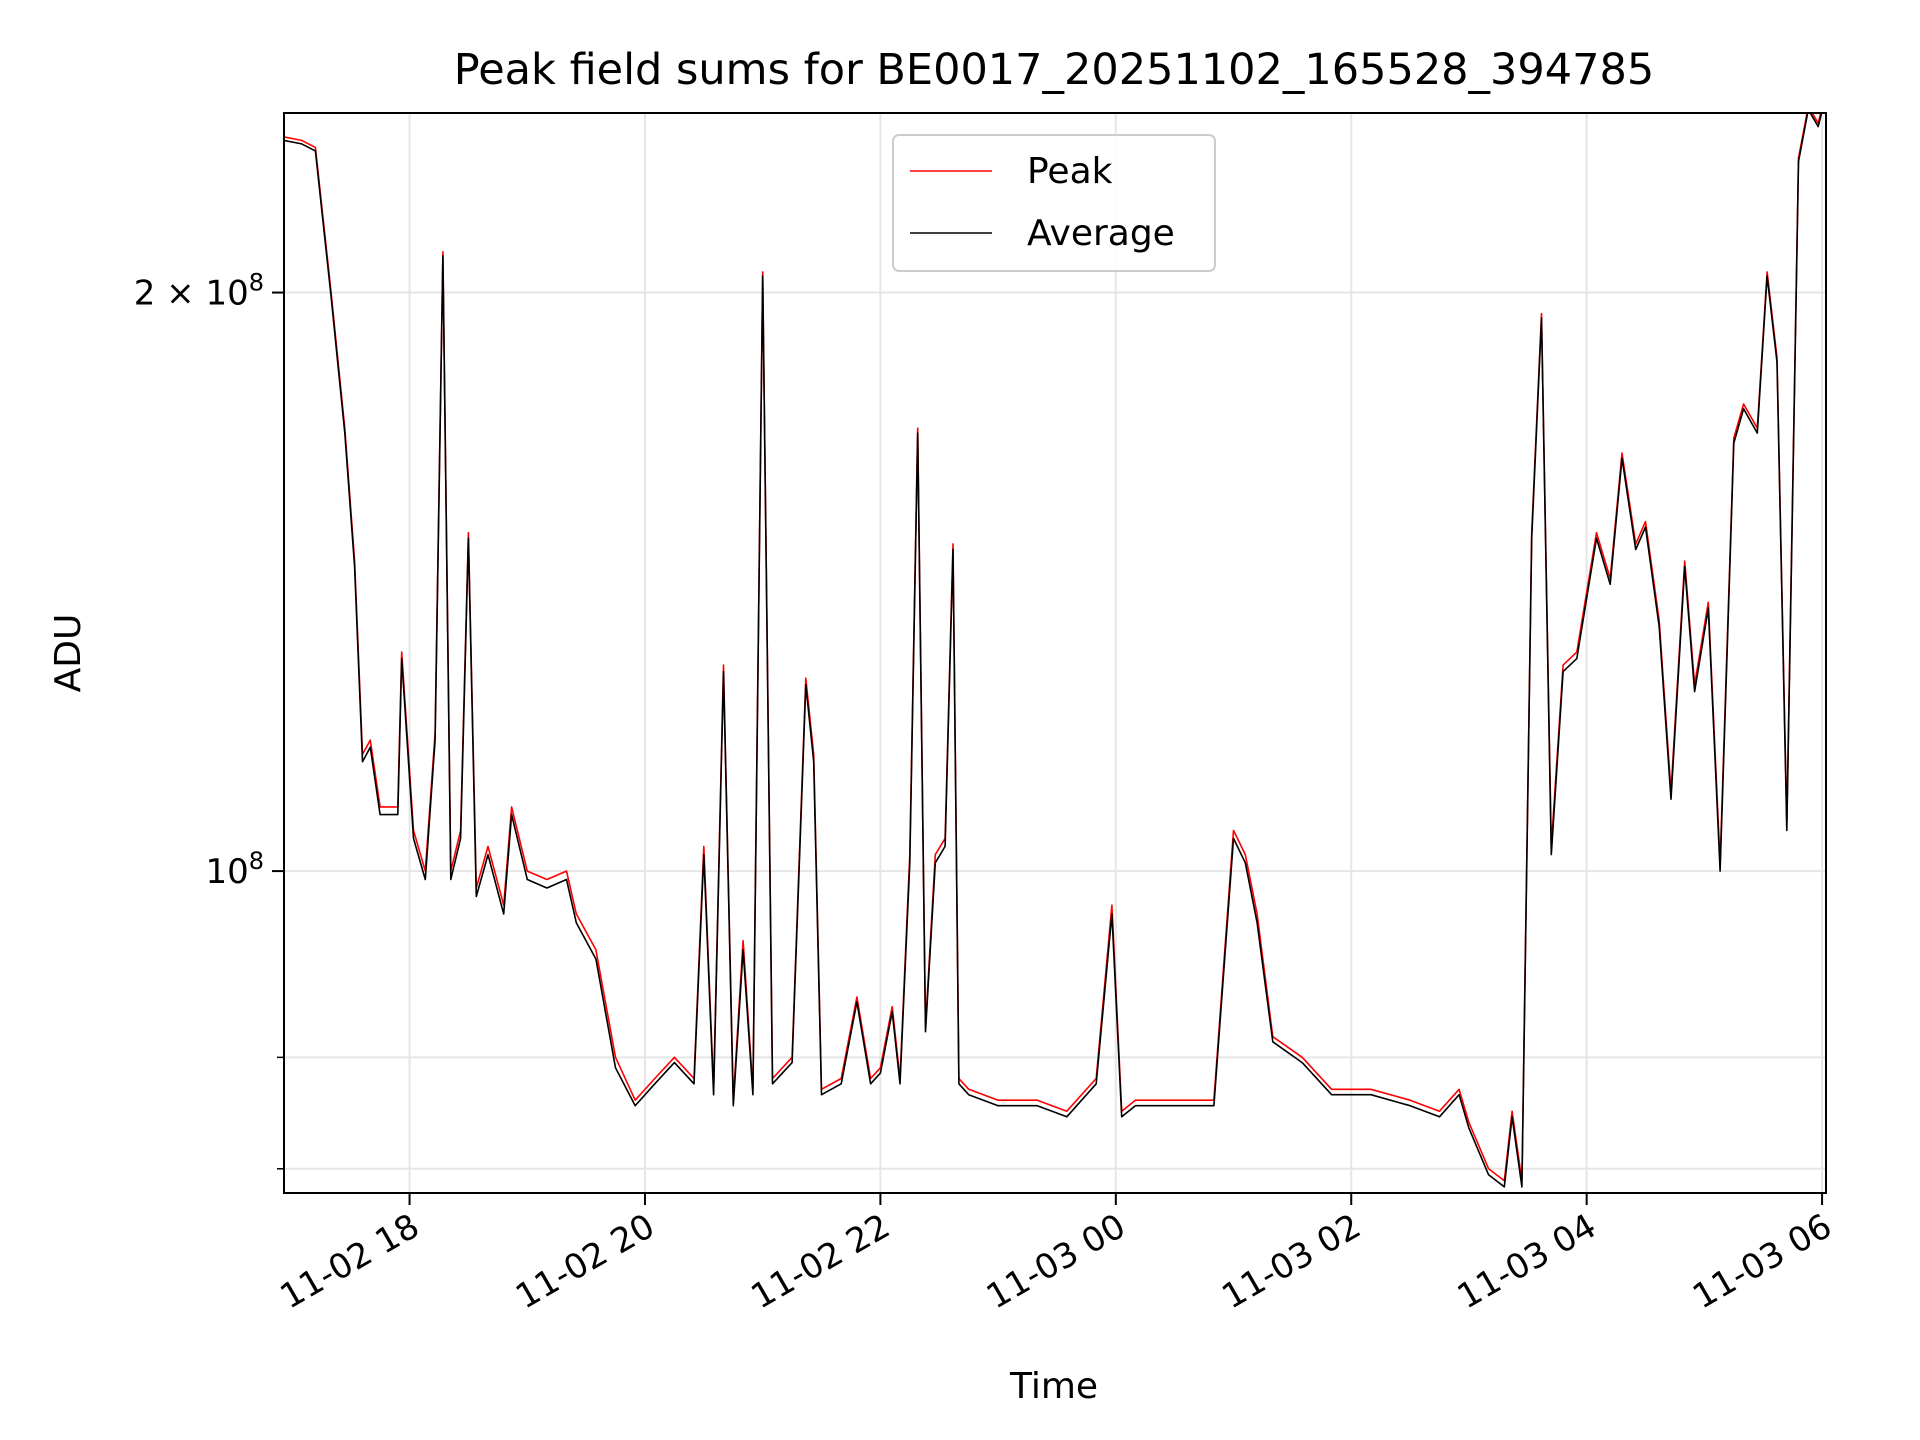  I want to click on y-tick-label: 108, so click(234, 869).